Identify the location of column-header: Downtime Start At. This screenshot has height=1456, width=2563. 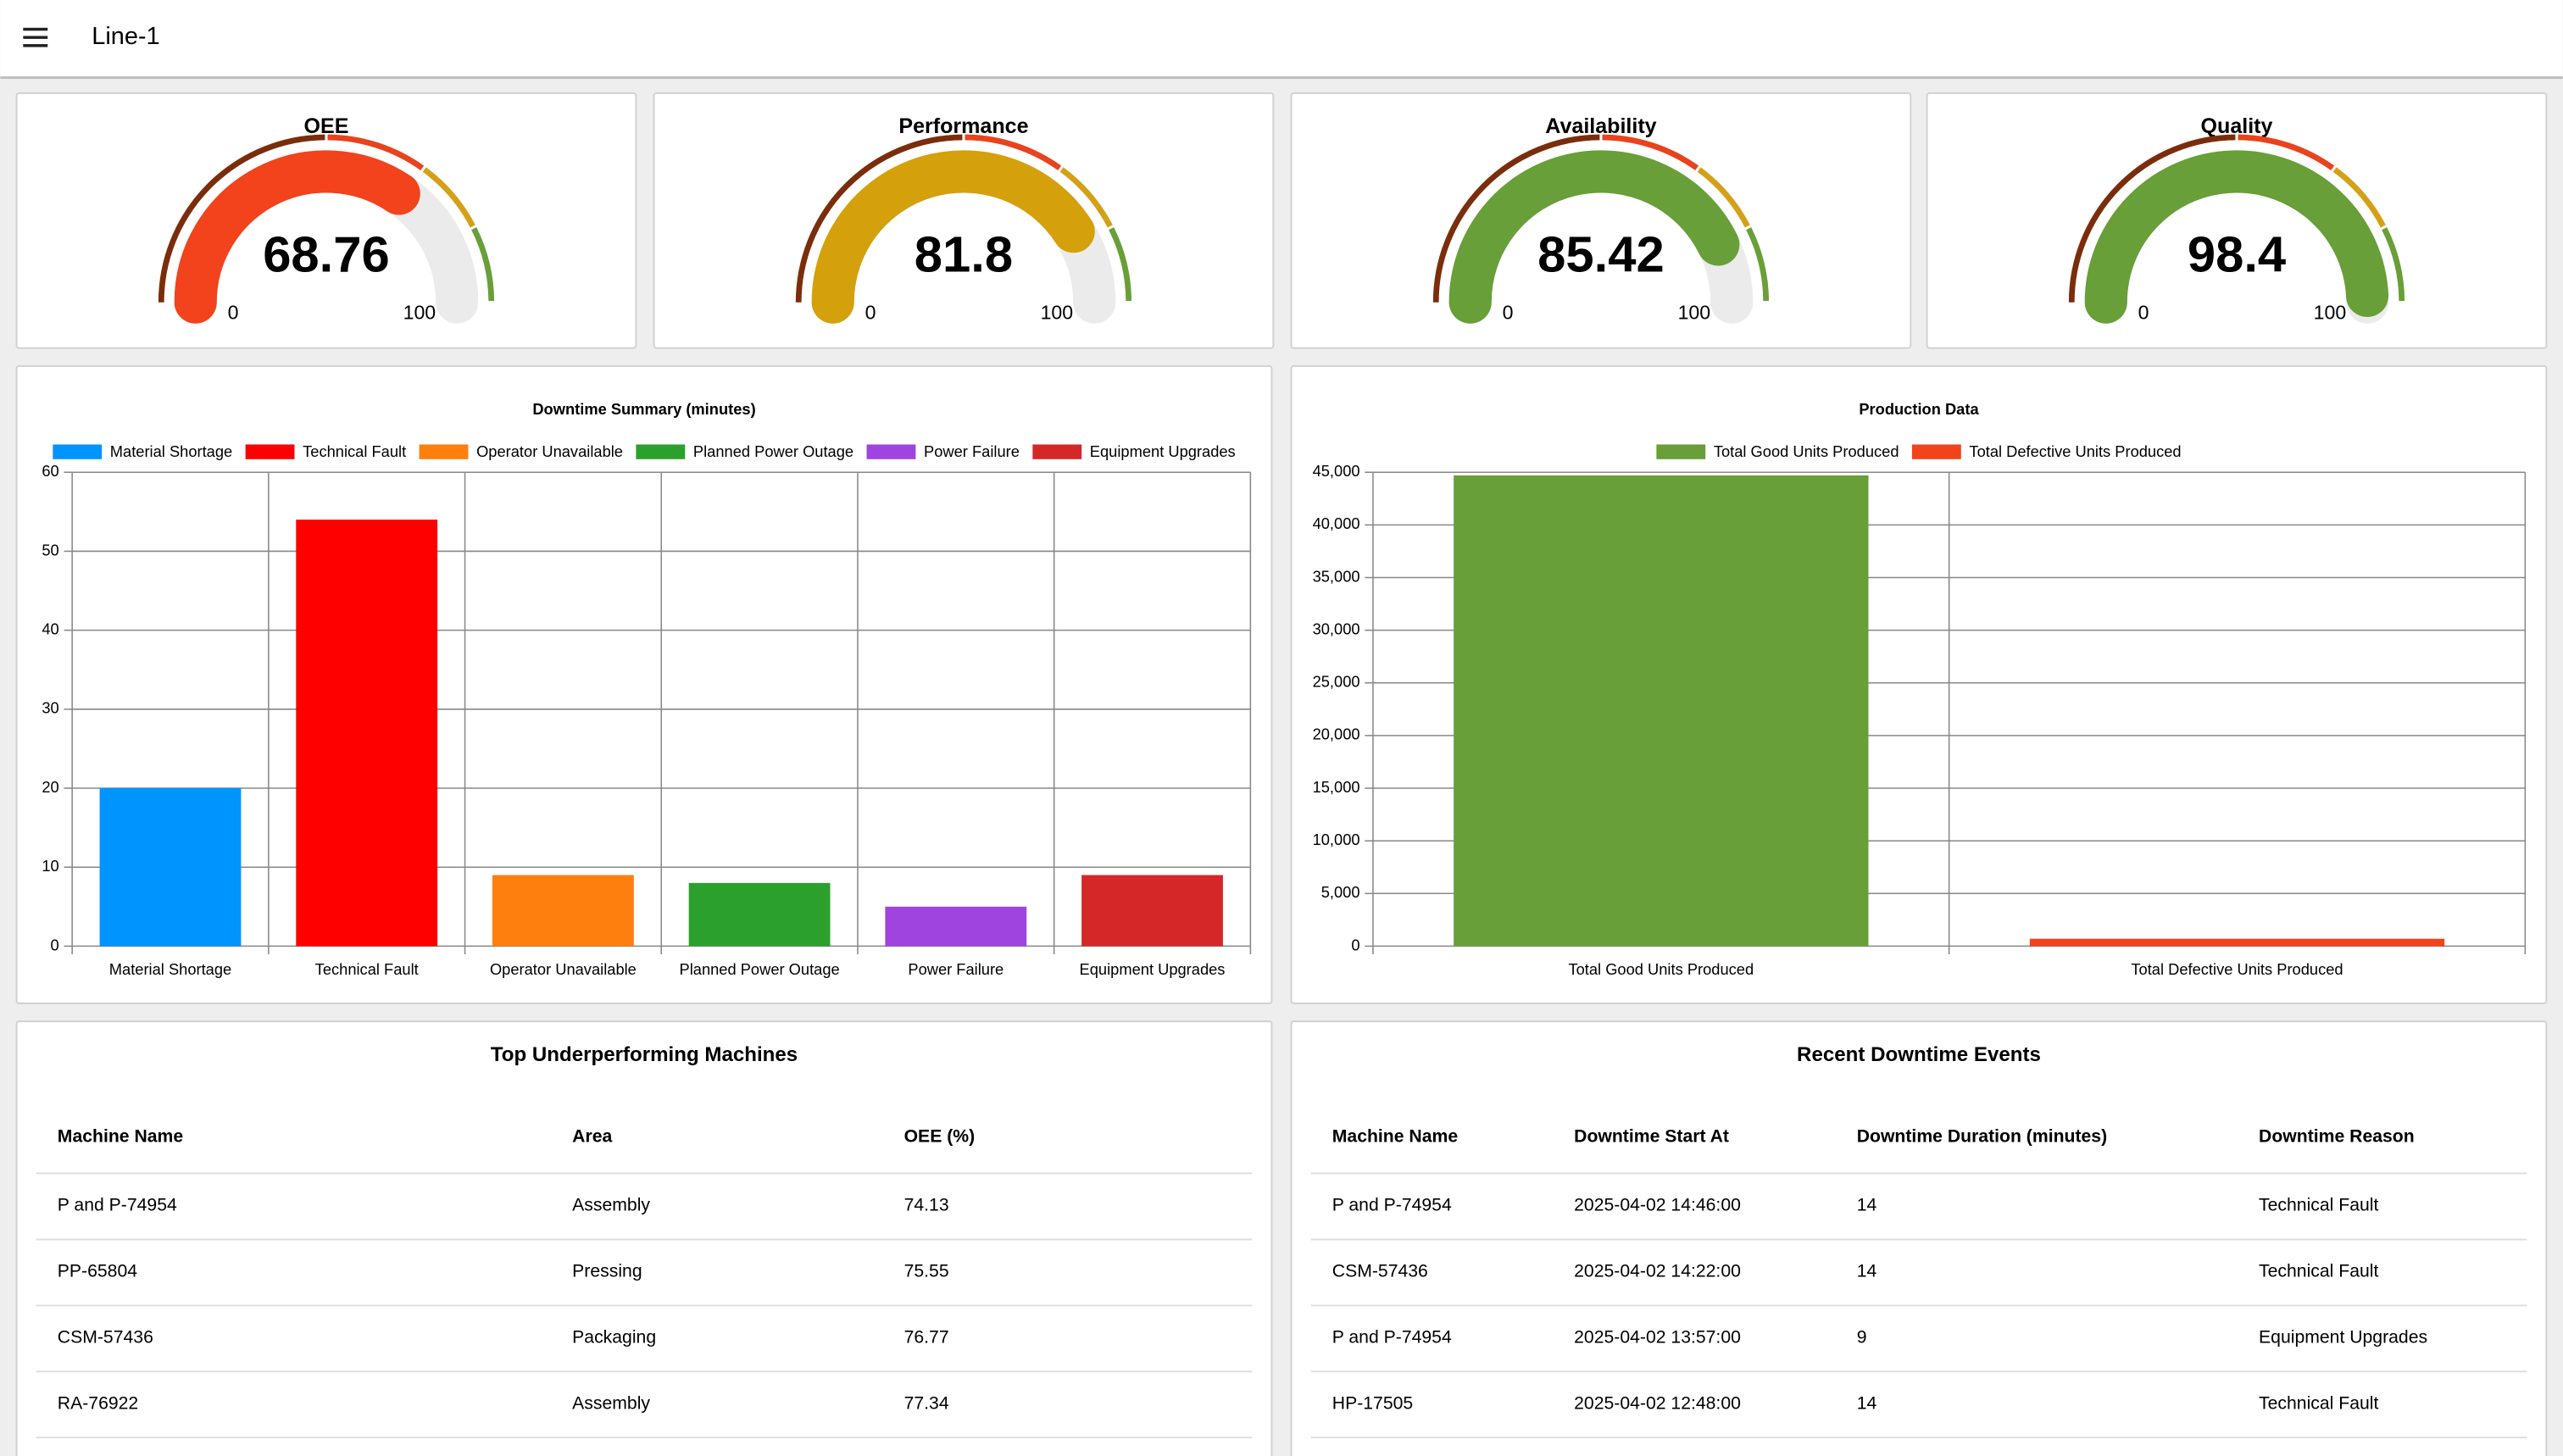
(1651, 1137).